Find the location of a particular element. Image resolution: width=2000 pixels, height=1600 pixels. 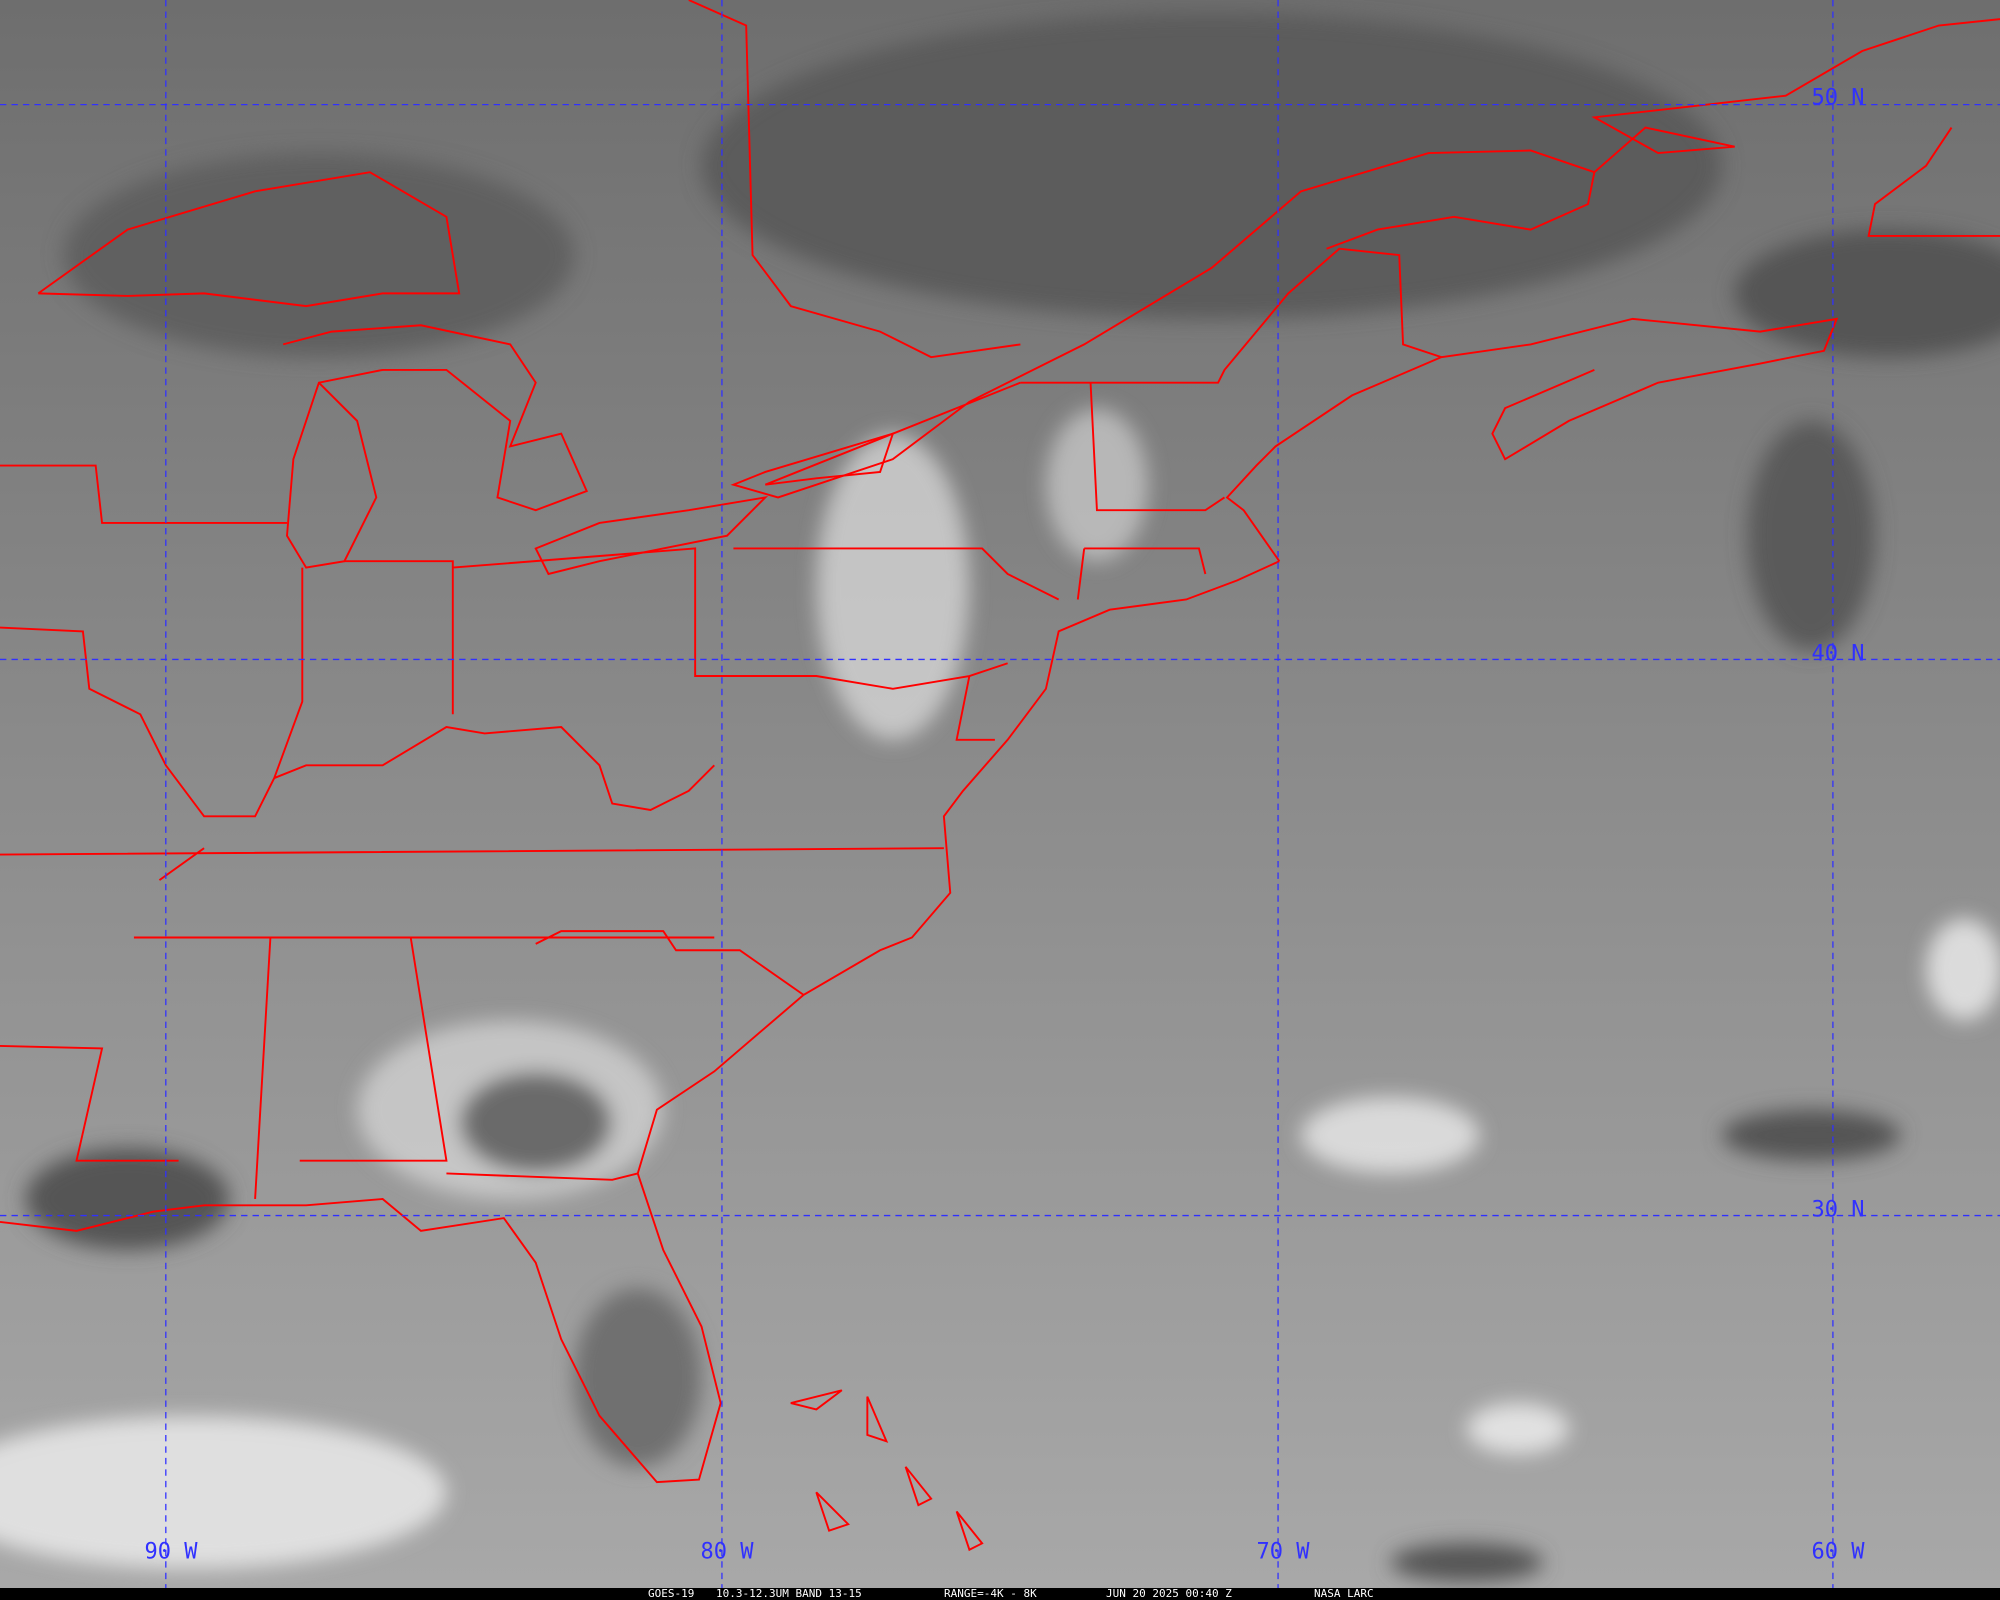

credit: NASA LARC is located at coordinates (1344, 1593).